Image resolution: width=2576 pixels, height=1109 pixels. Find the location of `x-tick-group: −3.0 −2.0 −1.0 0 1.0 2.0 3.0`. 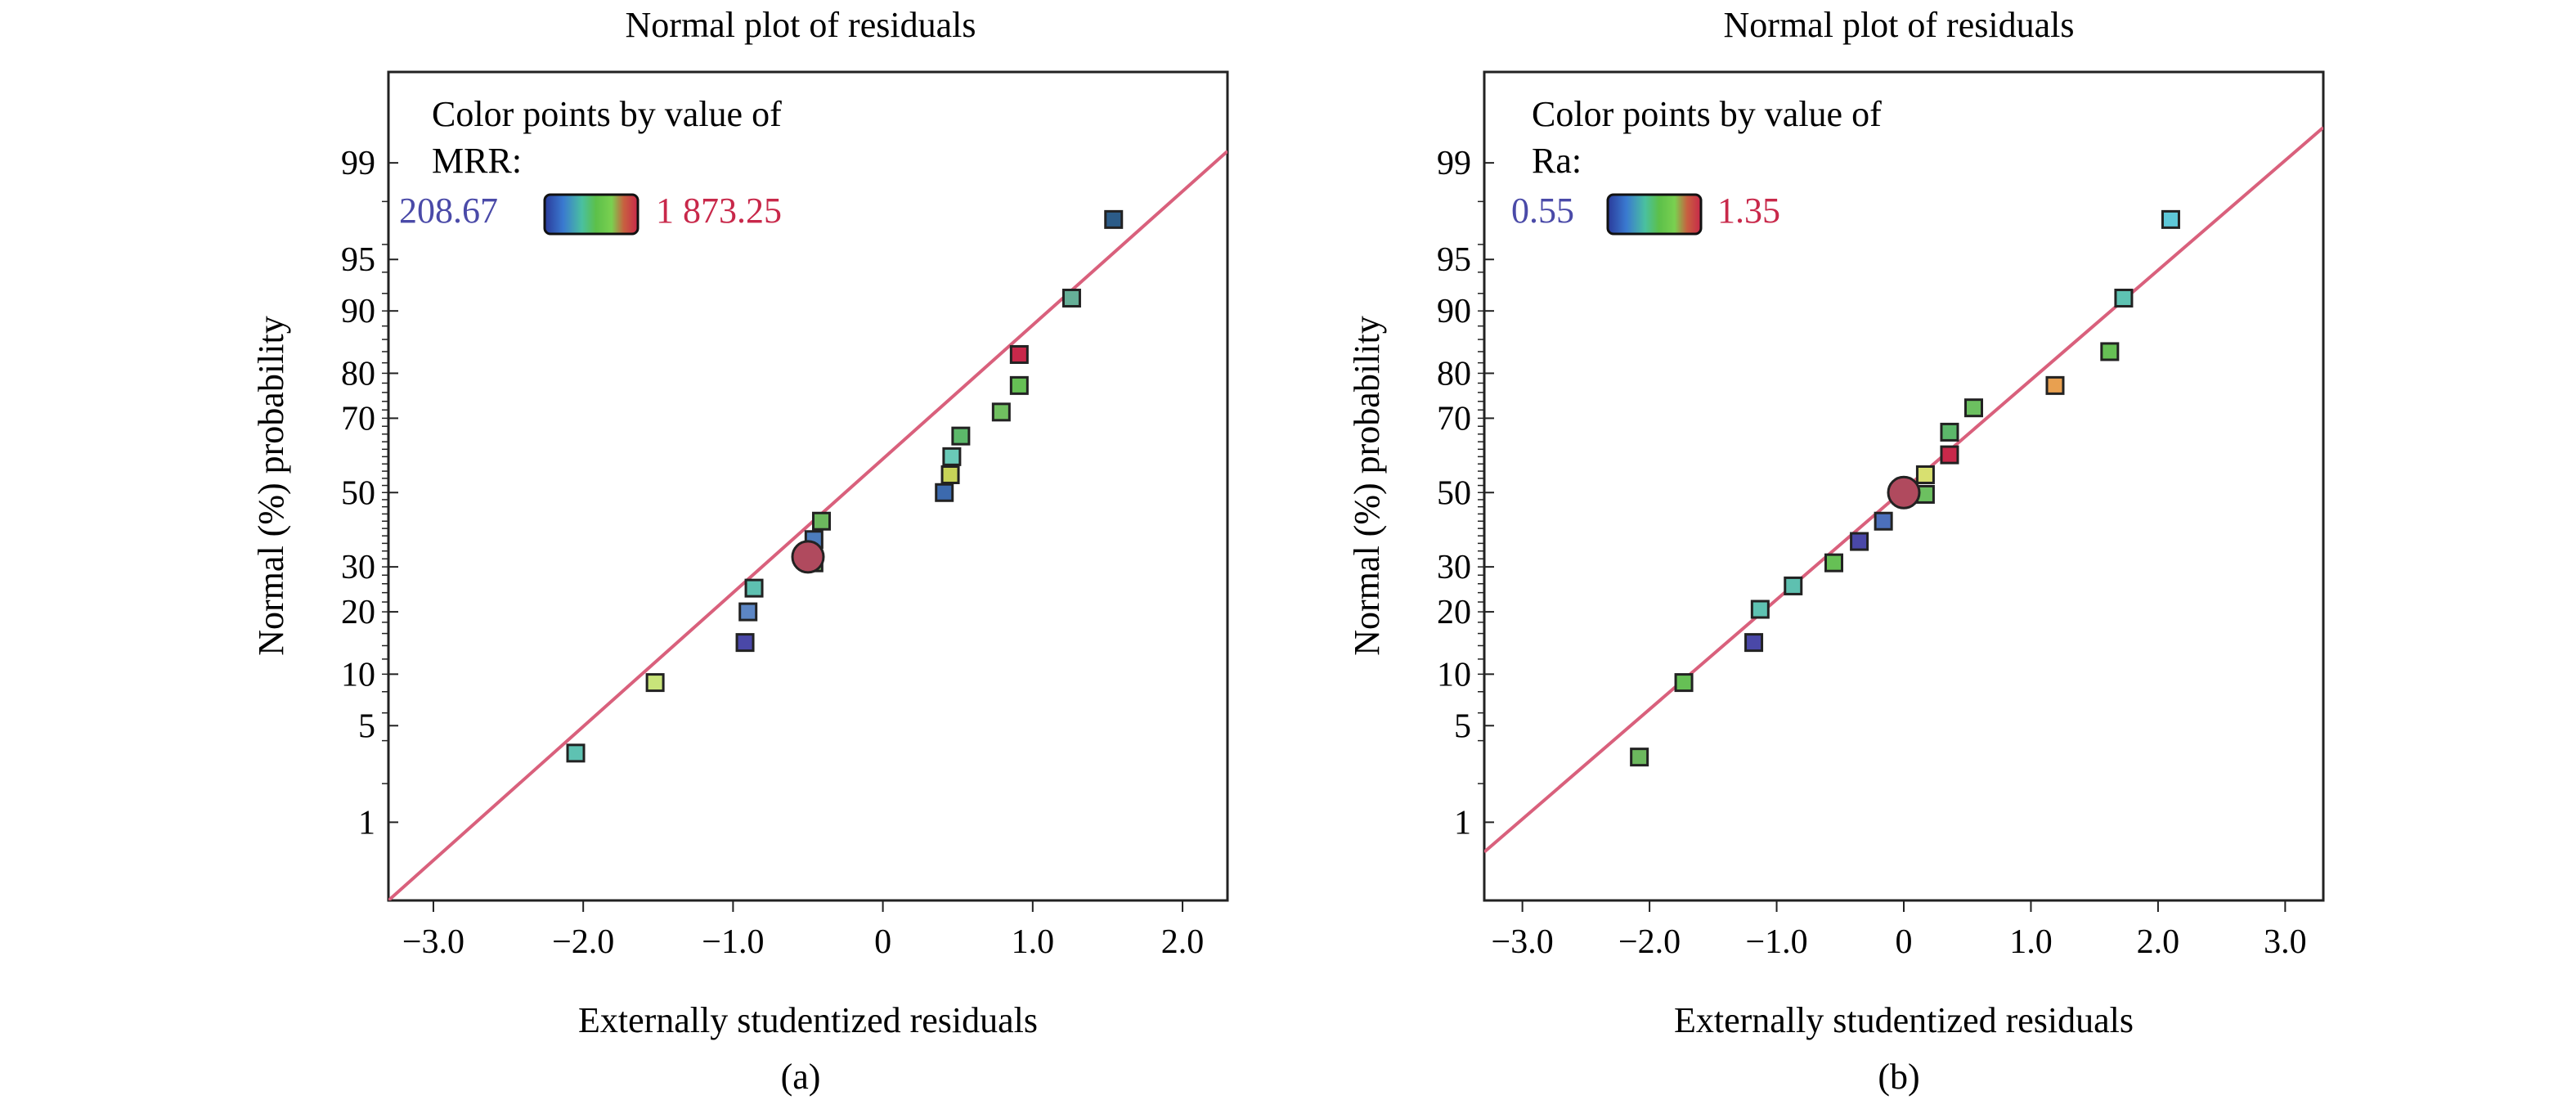

x-tick-group: −3.0 −2.0 −1.0 0 1.0 2.0 3.0 is located at coordinates (1899, 930).